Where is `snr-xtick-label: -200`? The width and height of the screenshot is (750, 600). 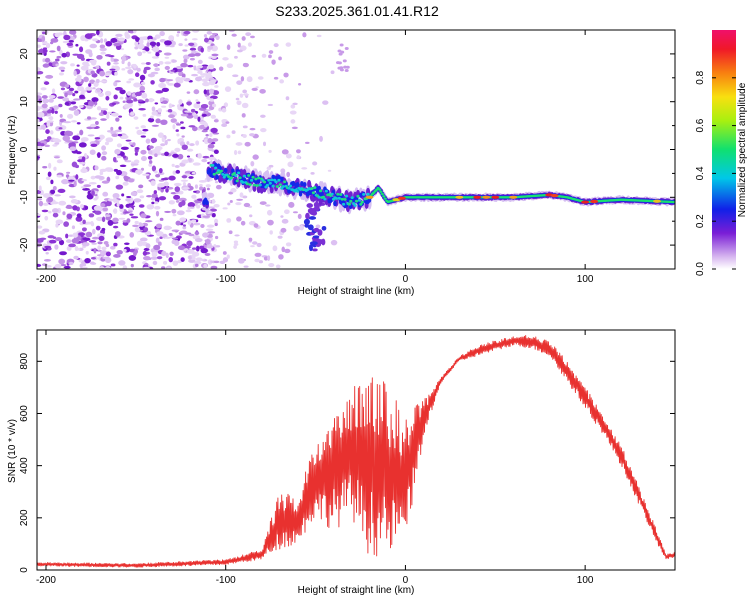 snr-xtick-label: -200 is located at coordinates (46, 580).